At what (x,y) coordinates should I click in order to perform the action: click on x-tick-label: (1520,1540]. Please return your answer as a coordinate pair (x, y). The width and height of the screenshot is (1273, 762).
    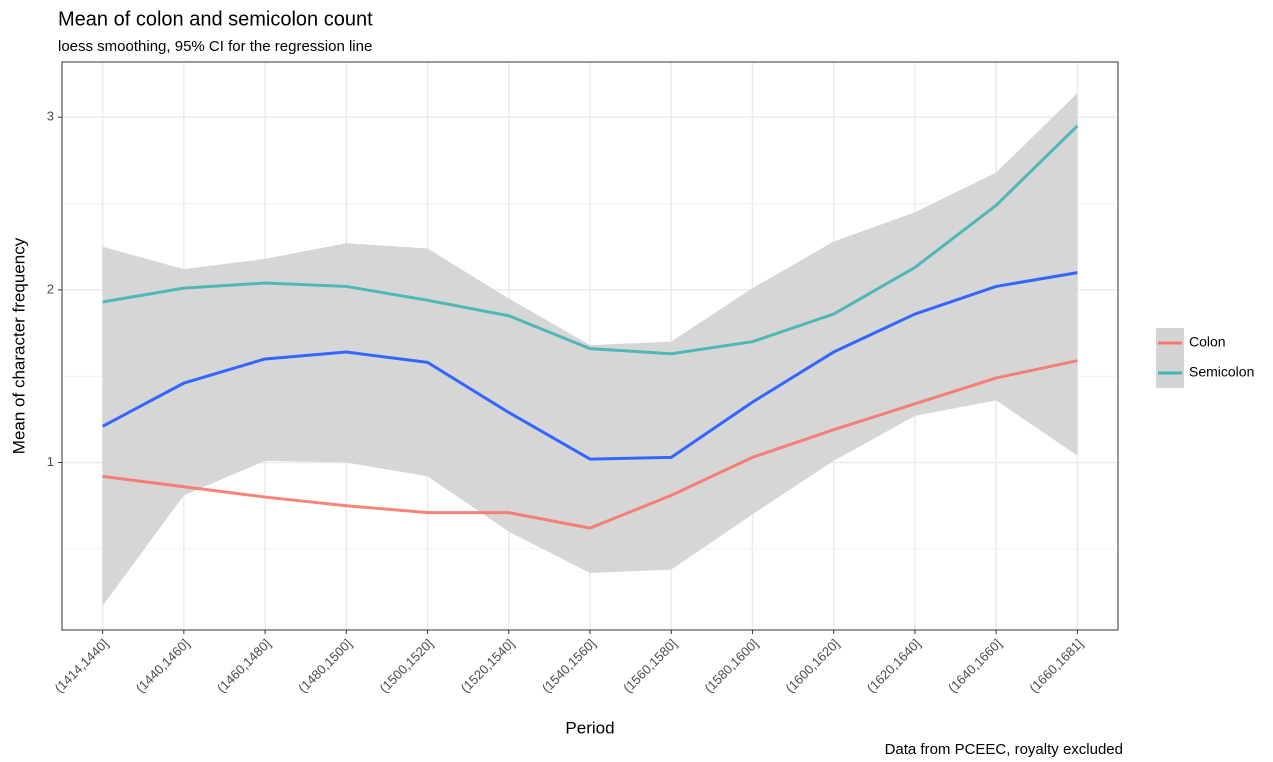
    Looking at the image, I should click on (488, 666).